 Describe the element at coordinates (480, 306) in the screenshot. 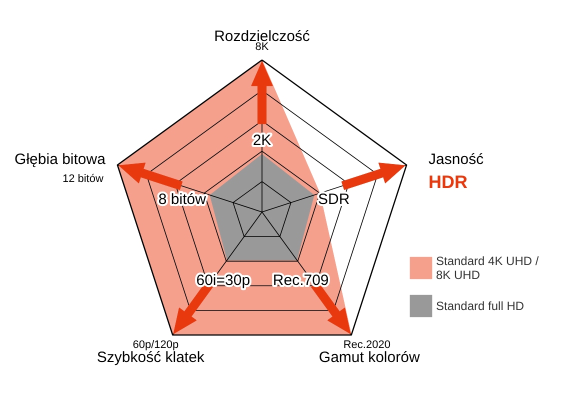

I see `legend-label: Standard full HD` at that location.